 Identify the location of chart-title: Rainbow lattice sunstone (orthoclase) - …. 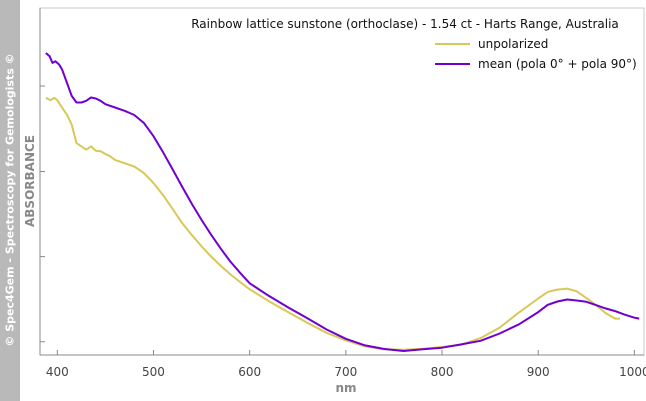
(405, 24).